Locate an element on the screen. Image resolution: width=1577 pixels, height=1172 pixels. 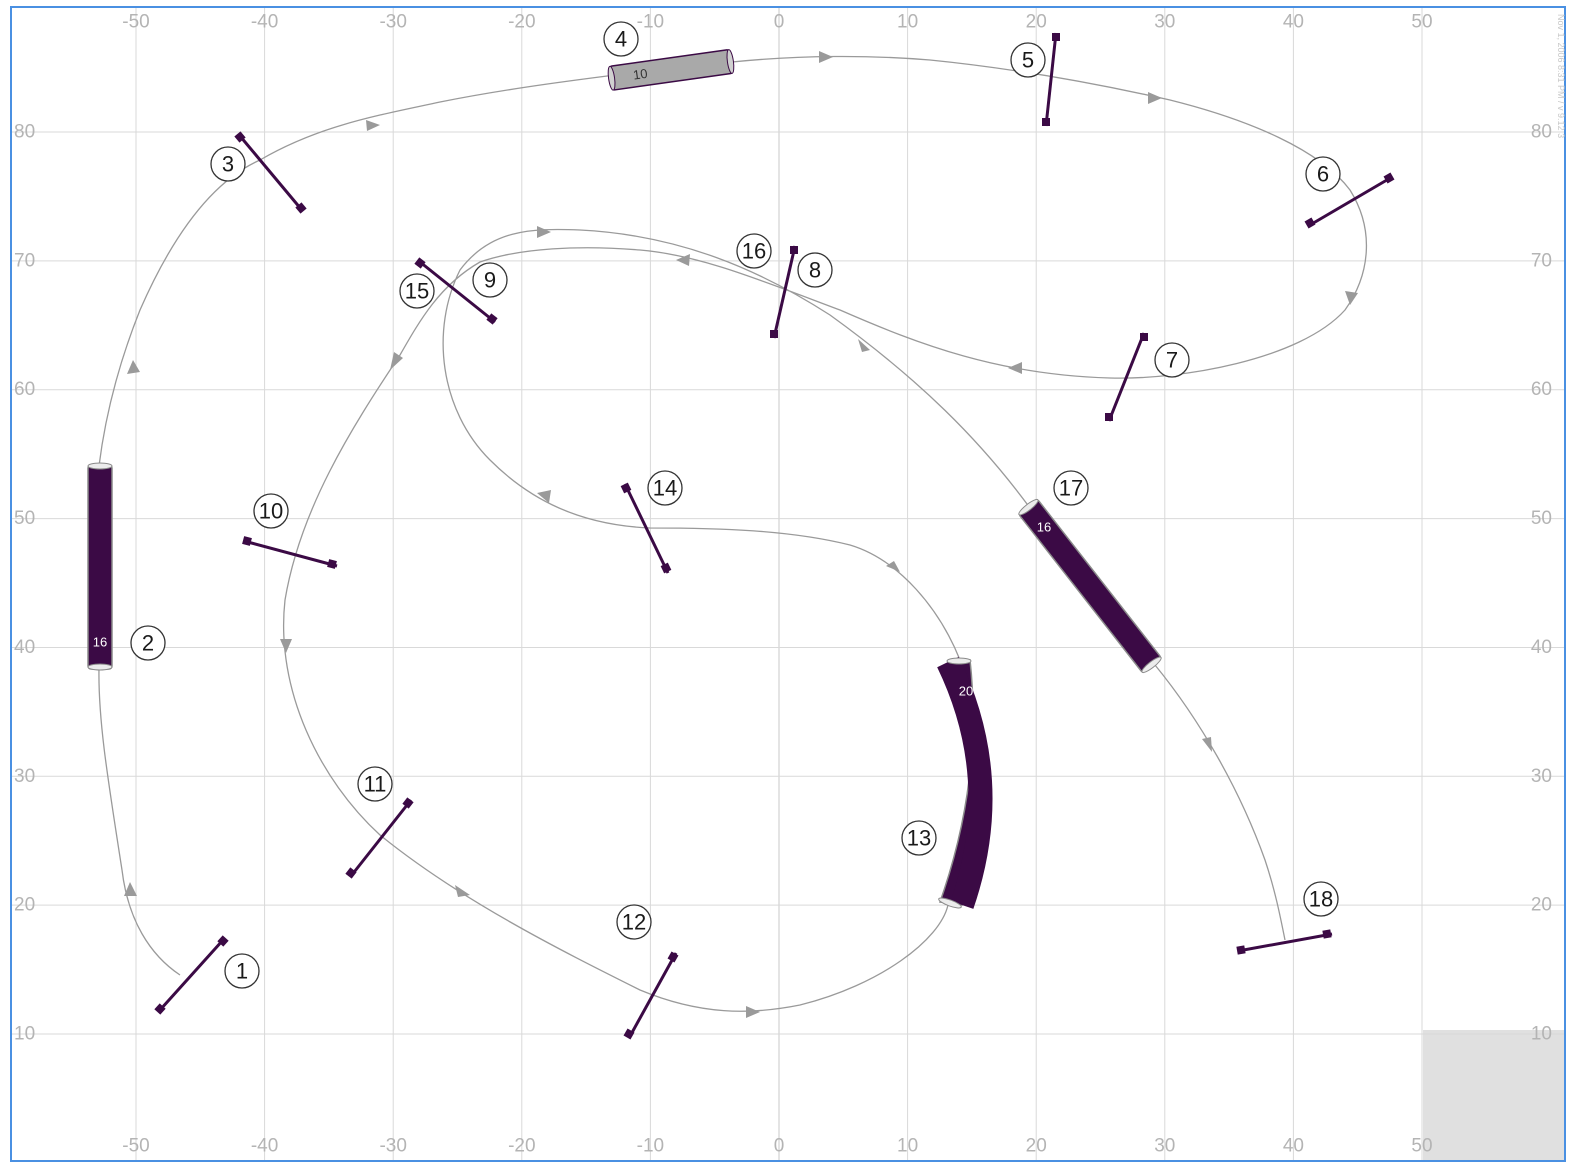
y-tick-label-right: 50 is located at coordinates (1541, 518).